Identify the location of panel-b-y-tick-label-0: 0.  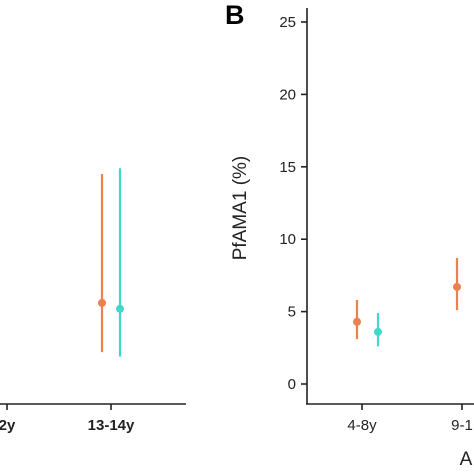
(292, 384).